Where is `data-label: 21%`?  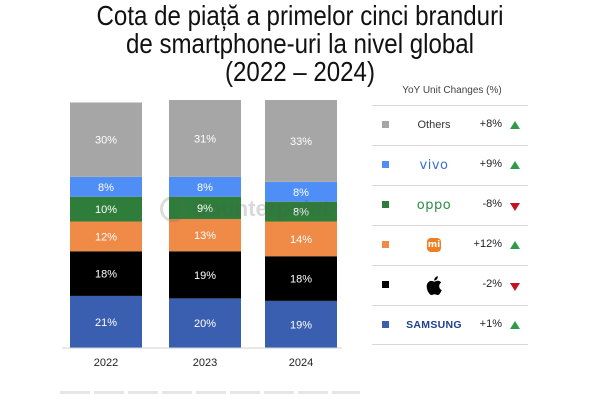 data-label: 21% is located at coordinates (106, 323).